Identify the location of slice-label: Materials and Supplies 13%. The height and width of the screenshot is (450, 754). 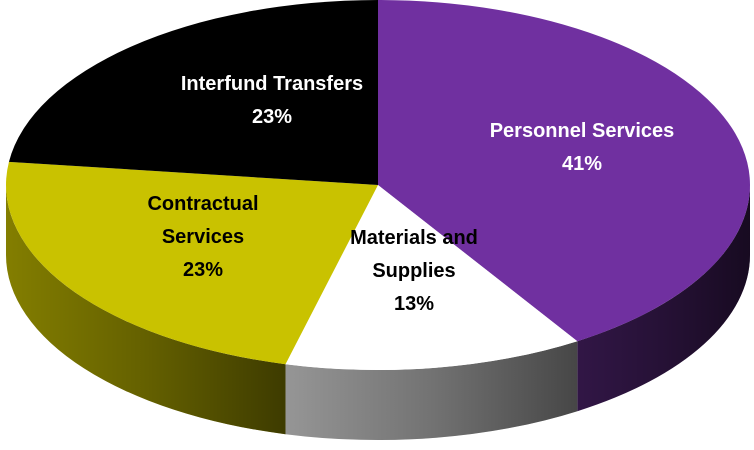
(414, 271).